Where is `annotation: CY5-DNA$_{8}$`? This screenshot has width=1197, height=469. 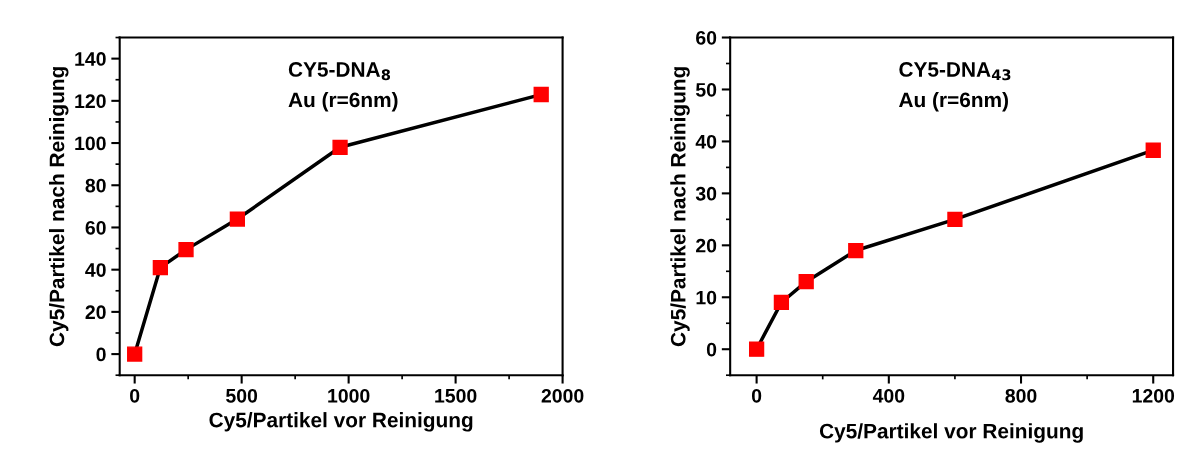
annotation: CY5-DNA$_{8}$ is located at coordinates (339, 71).